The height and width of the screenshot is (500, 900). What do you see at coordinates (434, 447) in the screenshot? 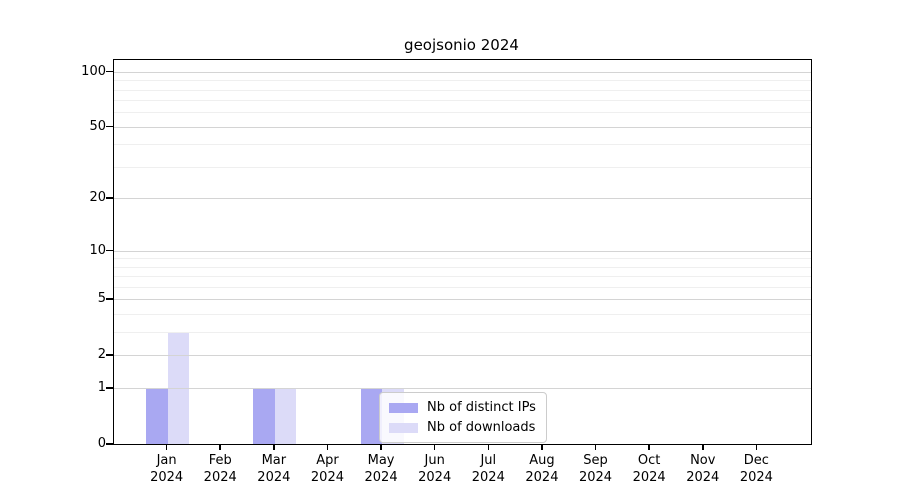
I see `x-tick-mark-jun` at bounding box center [434, 447].